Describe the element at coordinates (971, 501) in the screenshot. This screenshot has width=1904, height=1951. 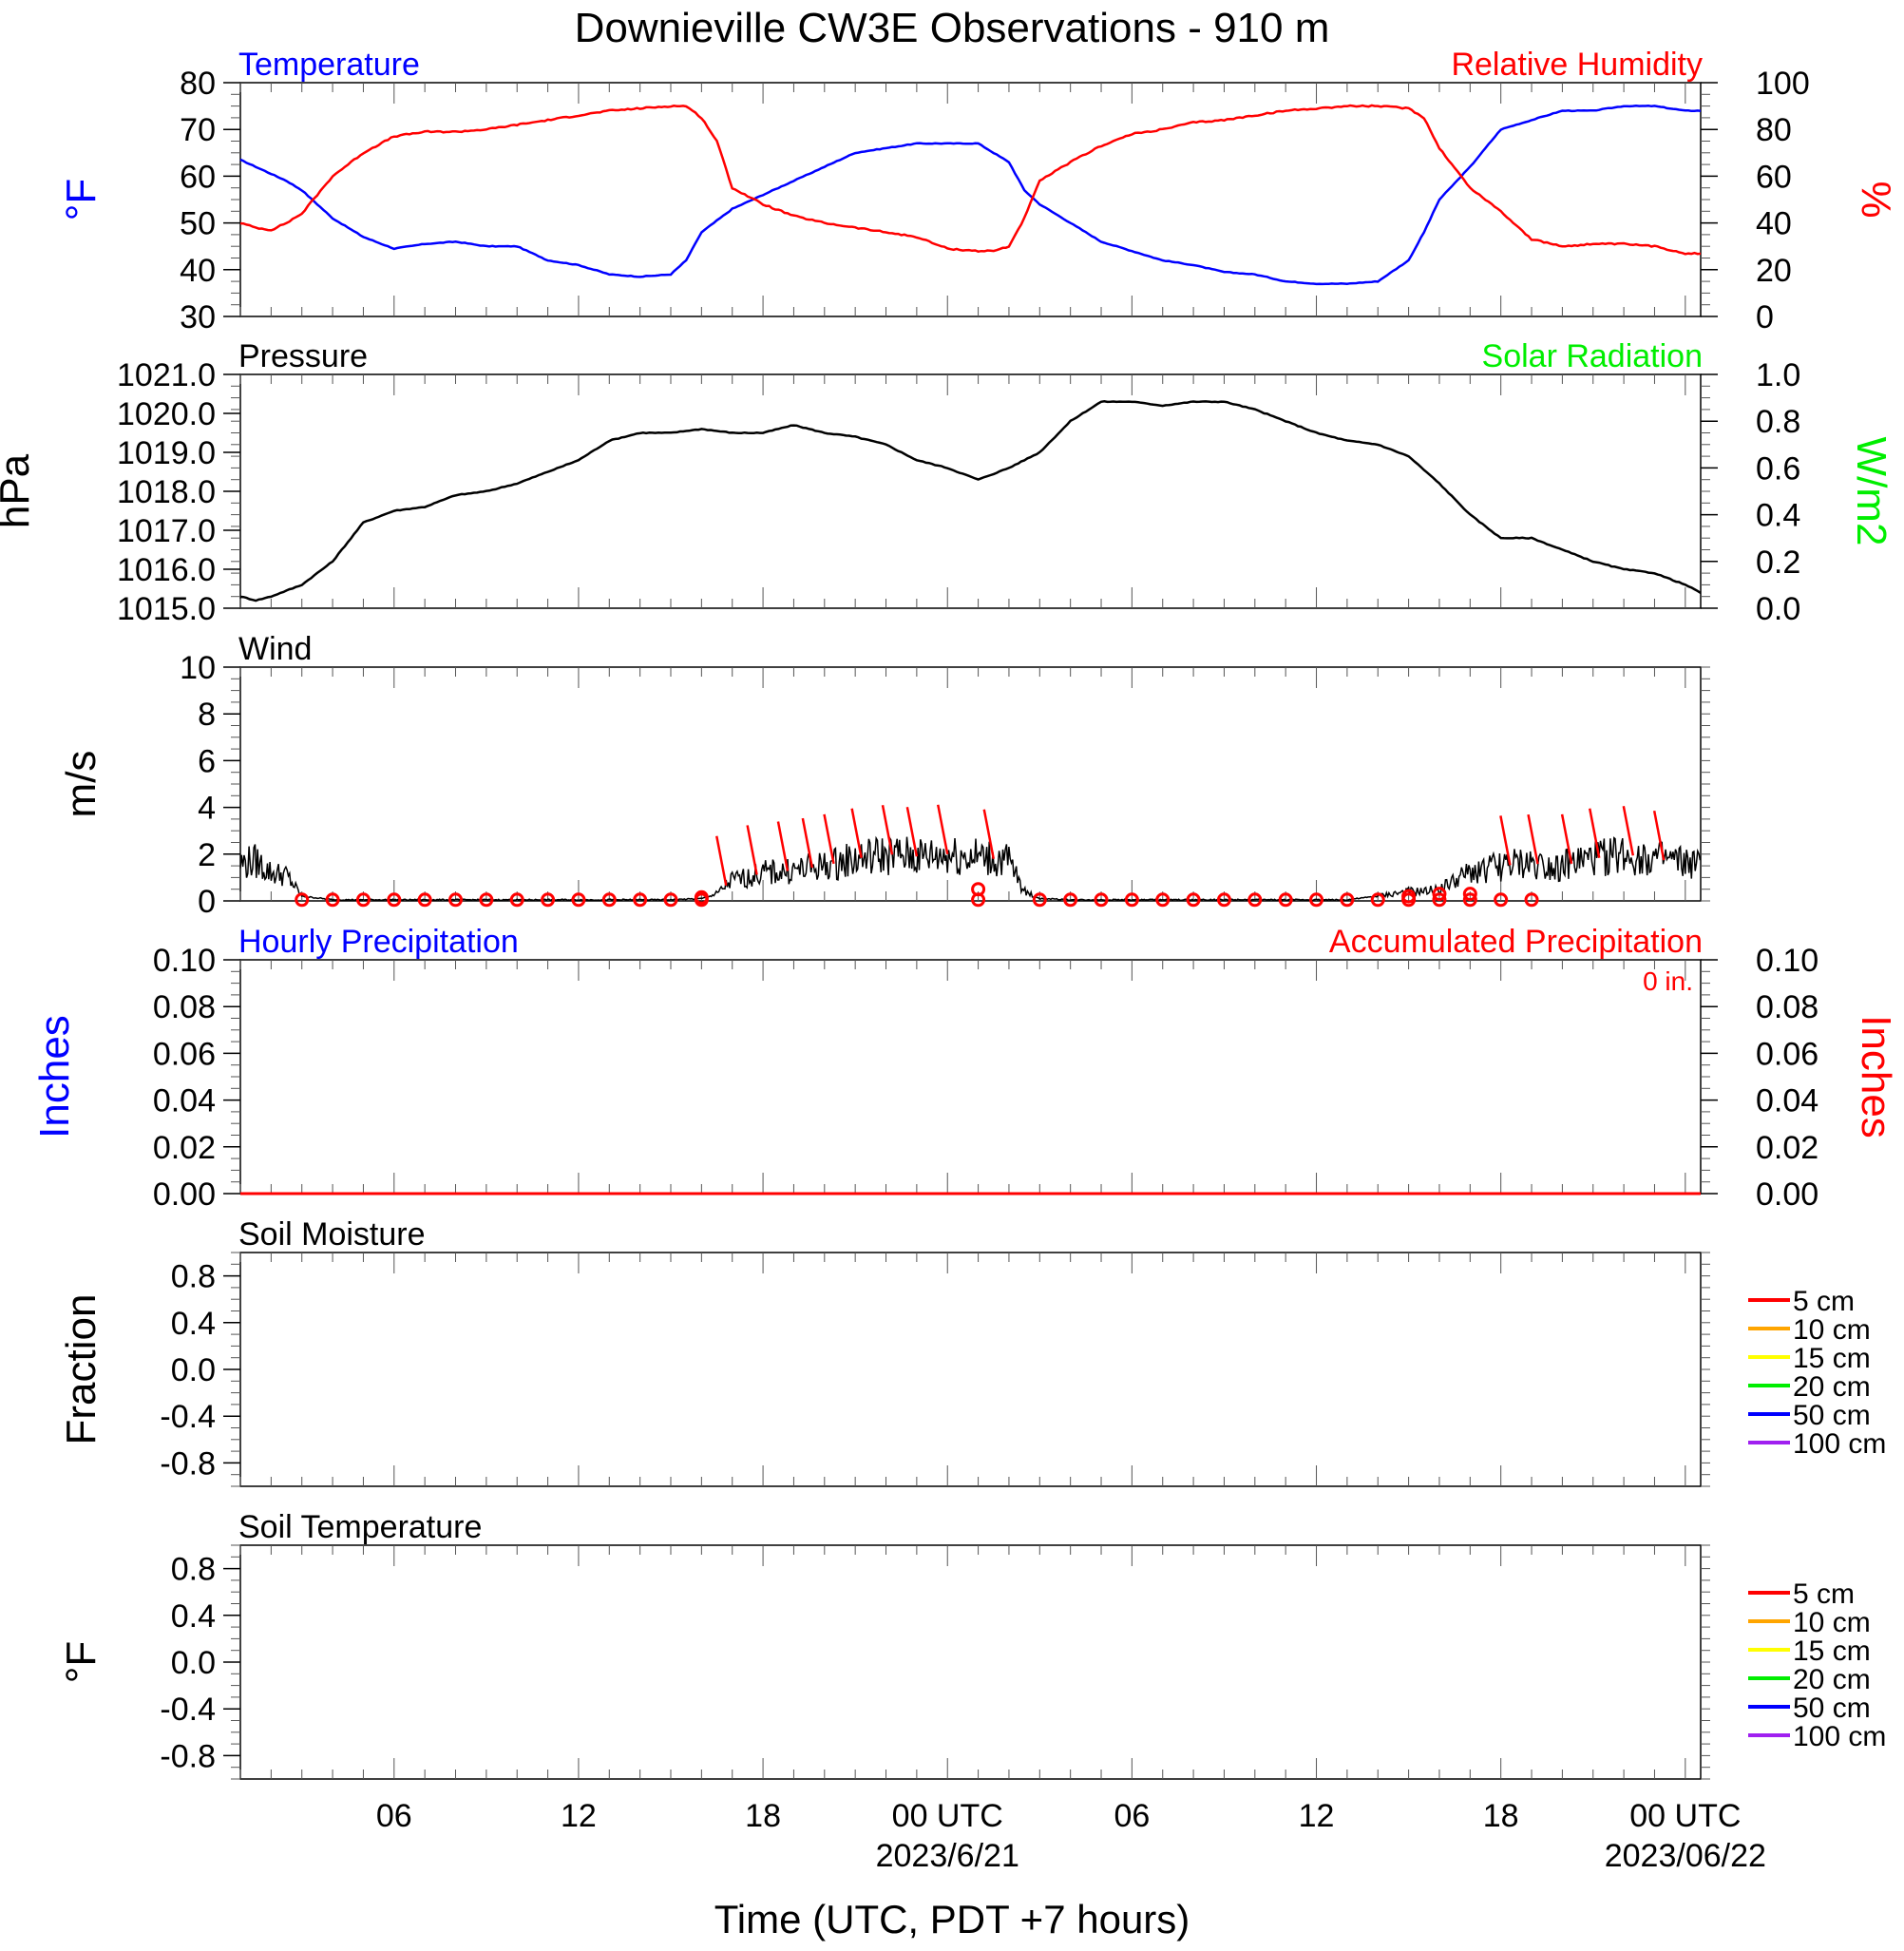
I see `series-line-pressure` at that location.